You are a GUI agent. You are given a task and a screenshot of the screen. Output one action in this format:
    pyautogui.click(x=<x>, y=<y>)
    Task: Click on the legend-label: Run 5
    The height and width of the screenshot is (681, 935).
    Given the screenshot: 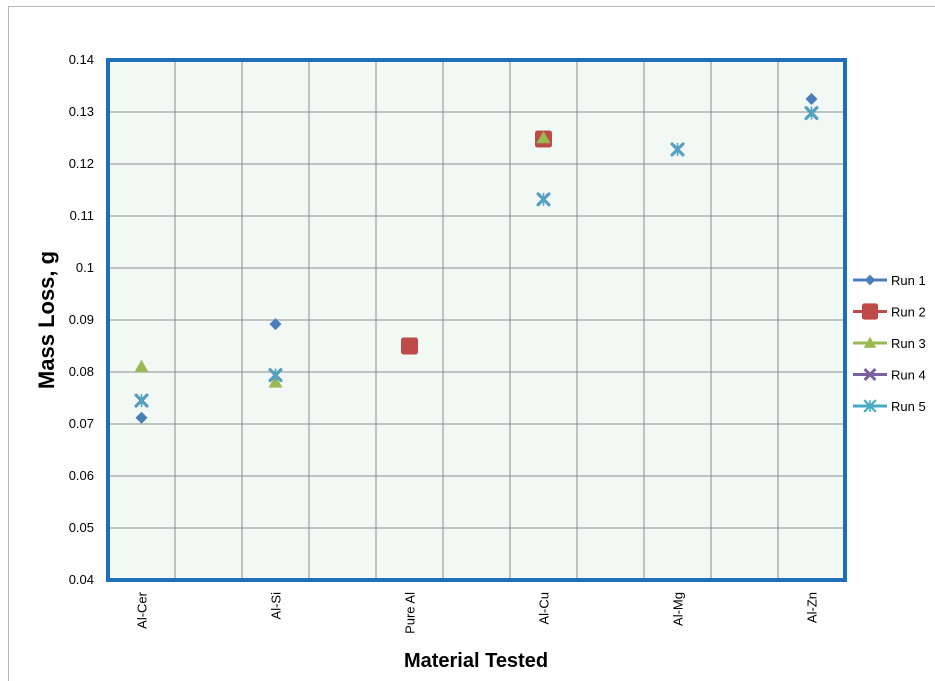 What is the action you would take?
    pyautogui.click(x=908, y=406)
    